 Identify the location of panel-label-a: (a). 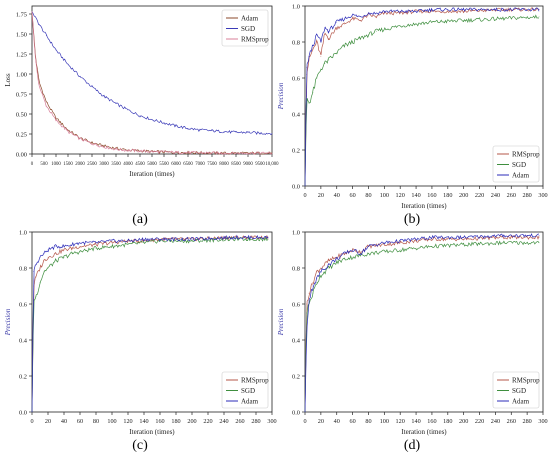
(140, 219).